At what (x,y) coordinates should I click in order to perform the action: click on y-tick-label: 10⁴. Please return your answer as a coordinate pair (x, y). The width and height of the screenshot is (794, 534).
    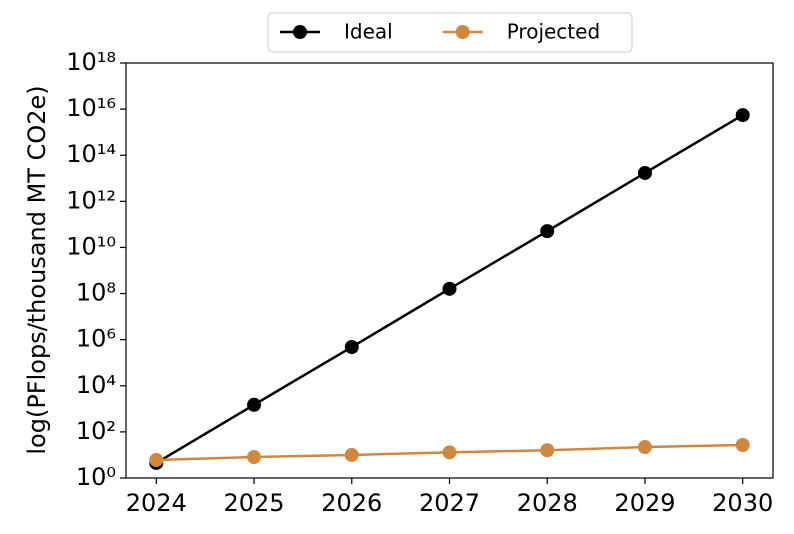
    Looking at the image, I should click on (96, 385).